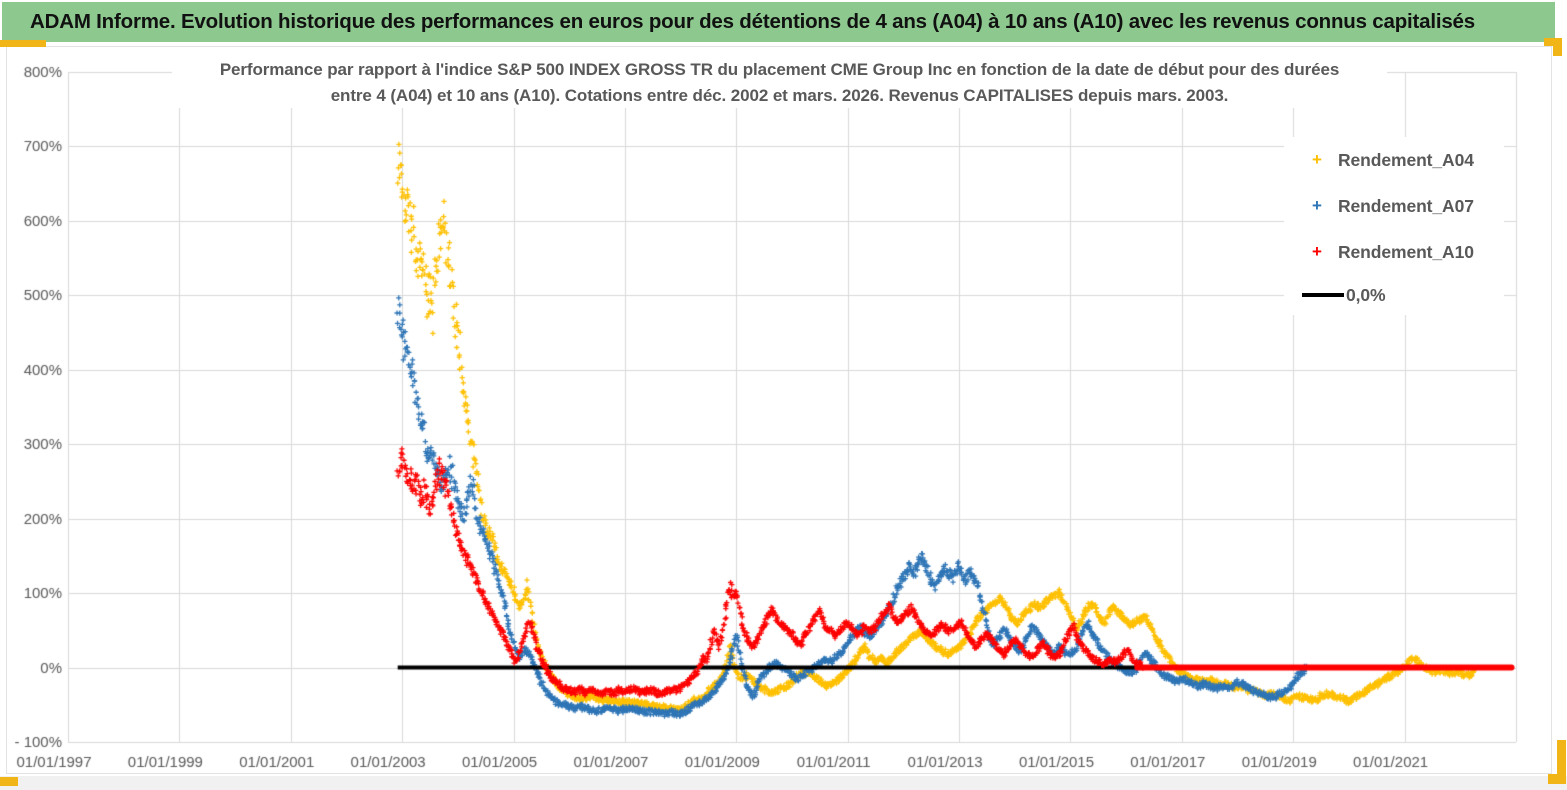  I want to click on accent-bottom-right-v, so click(1561, 762).